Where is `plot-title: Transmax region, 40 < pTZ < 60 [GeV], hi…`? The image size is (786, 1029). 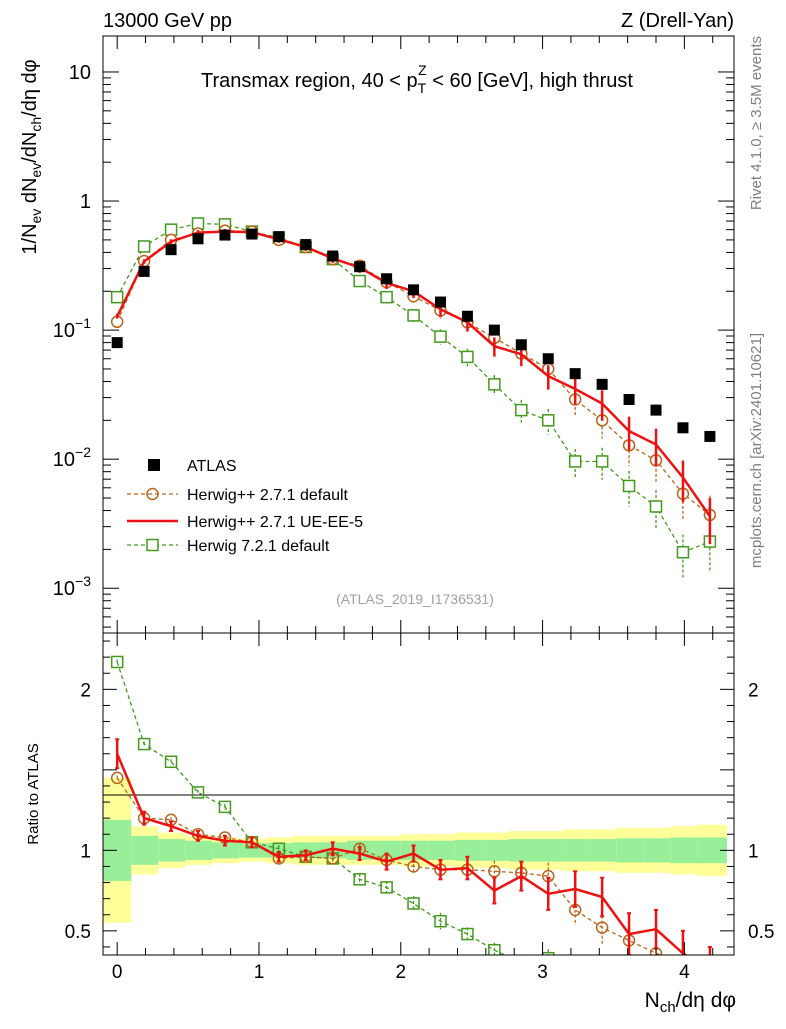 plot-title: Transmax region, 40 < pTZ < 60 [GeV], hi… is located at coordinates (417, 79).